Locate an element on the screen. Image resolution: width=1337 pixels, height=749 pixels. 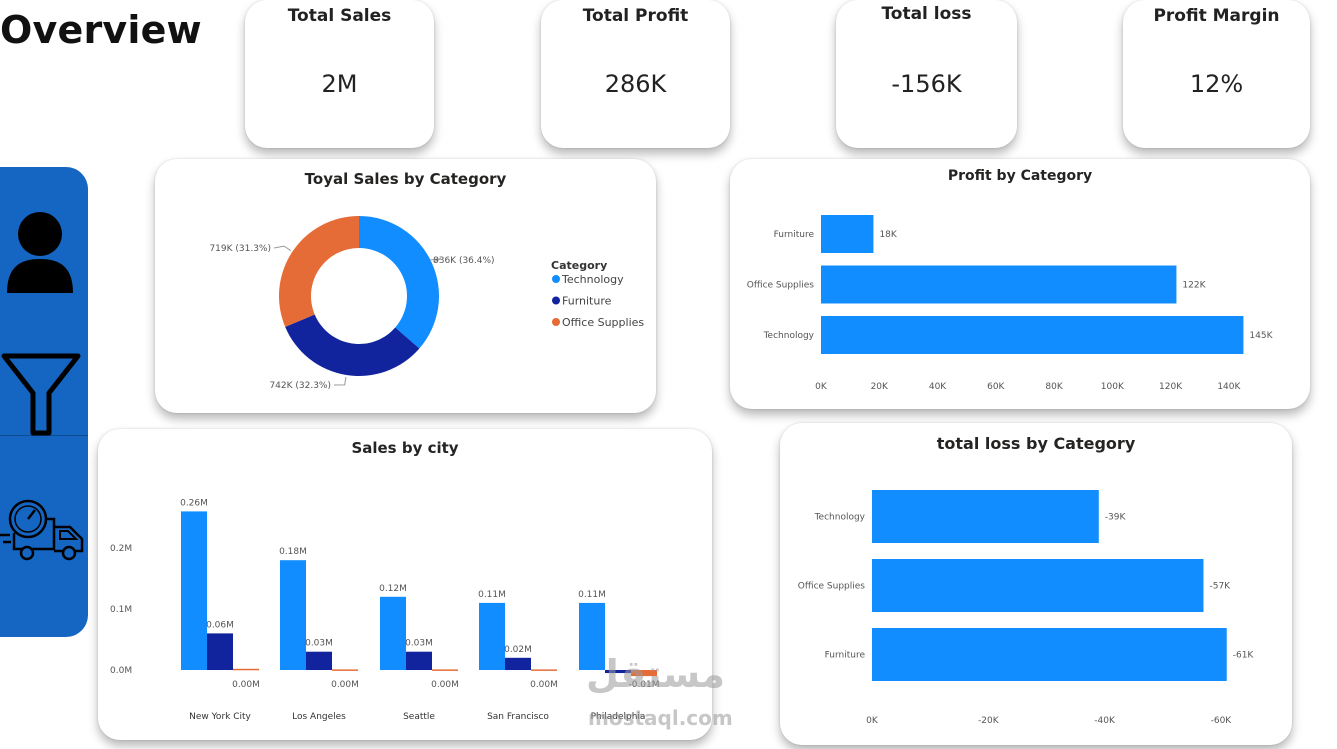
kpi-value: 286K is located at coordinates (635, 84).